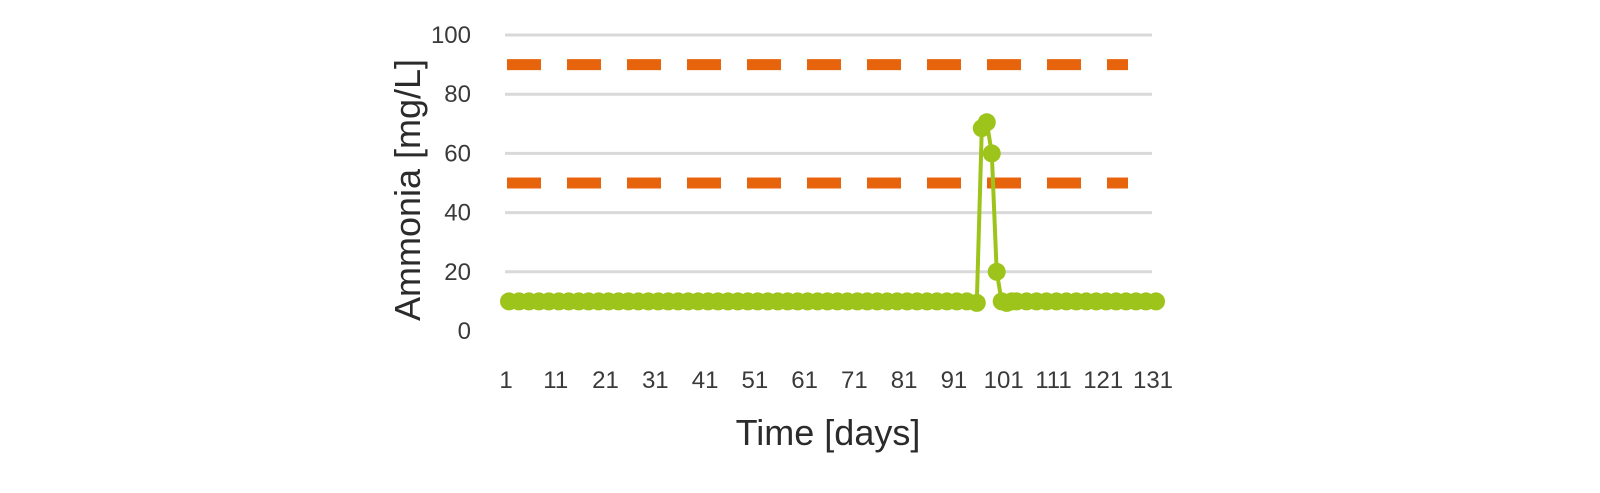 The width and height of the screenshot is (1600, 493). Describe the element at coordinates (457, 94) in the screenshot. I see `y-tick-label: 80` at that location.